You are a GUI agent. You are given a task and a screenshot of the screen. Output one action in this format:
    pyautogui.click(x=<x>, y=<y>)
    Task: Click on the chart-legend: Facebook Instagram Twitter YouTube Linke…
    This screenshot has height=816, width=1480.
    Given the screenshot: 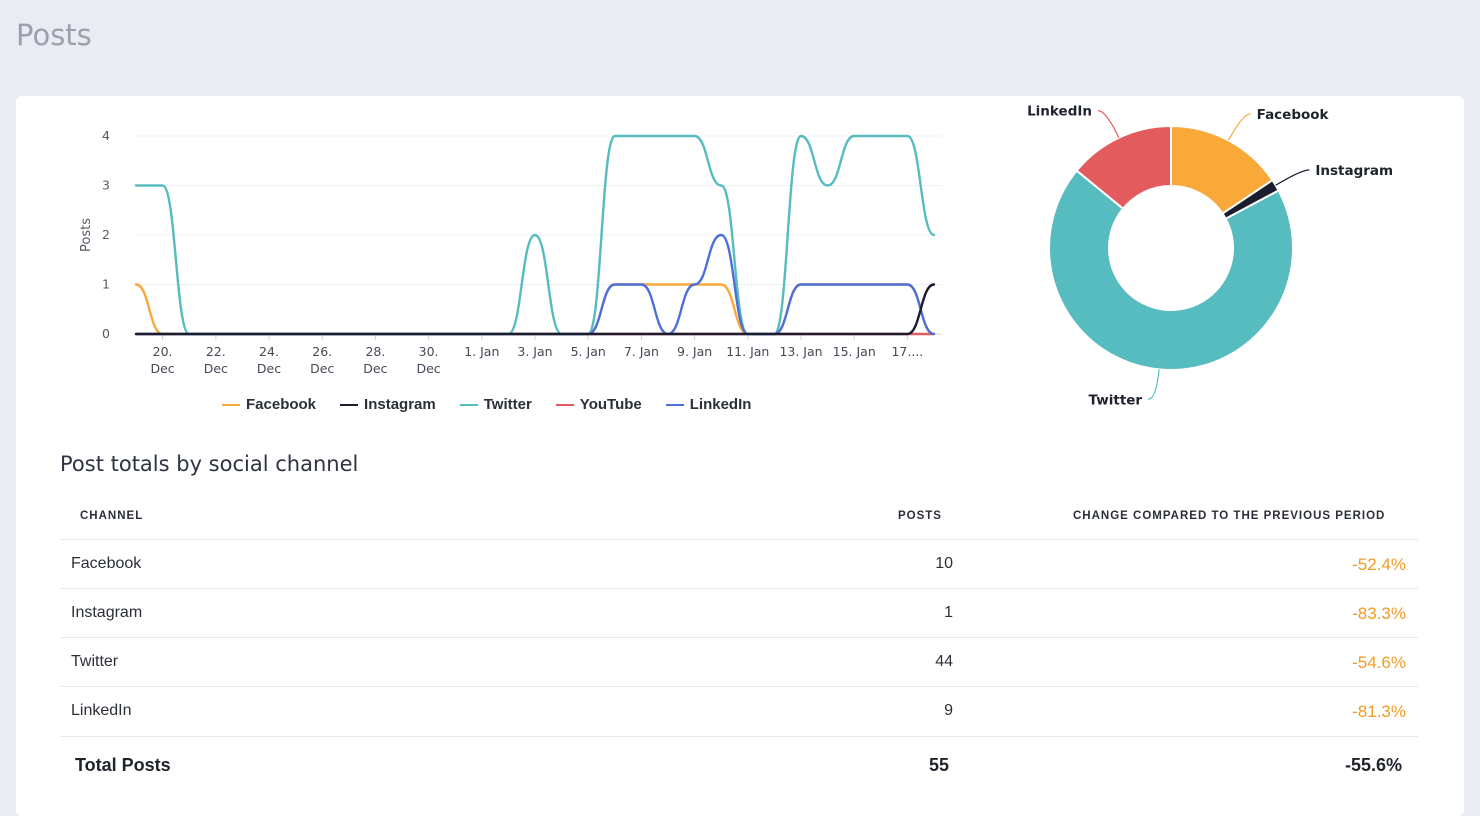 What is the action you would take?
    pyautogui.click(x=486, y=404)
    